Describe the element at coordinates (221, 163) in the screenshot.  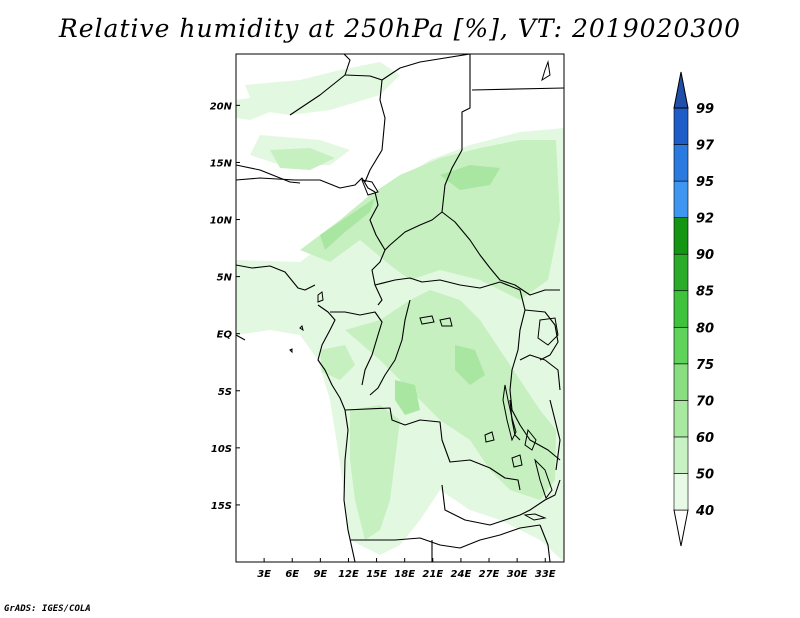
I see `lat-tick-label: 15N` at that location.